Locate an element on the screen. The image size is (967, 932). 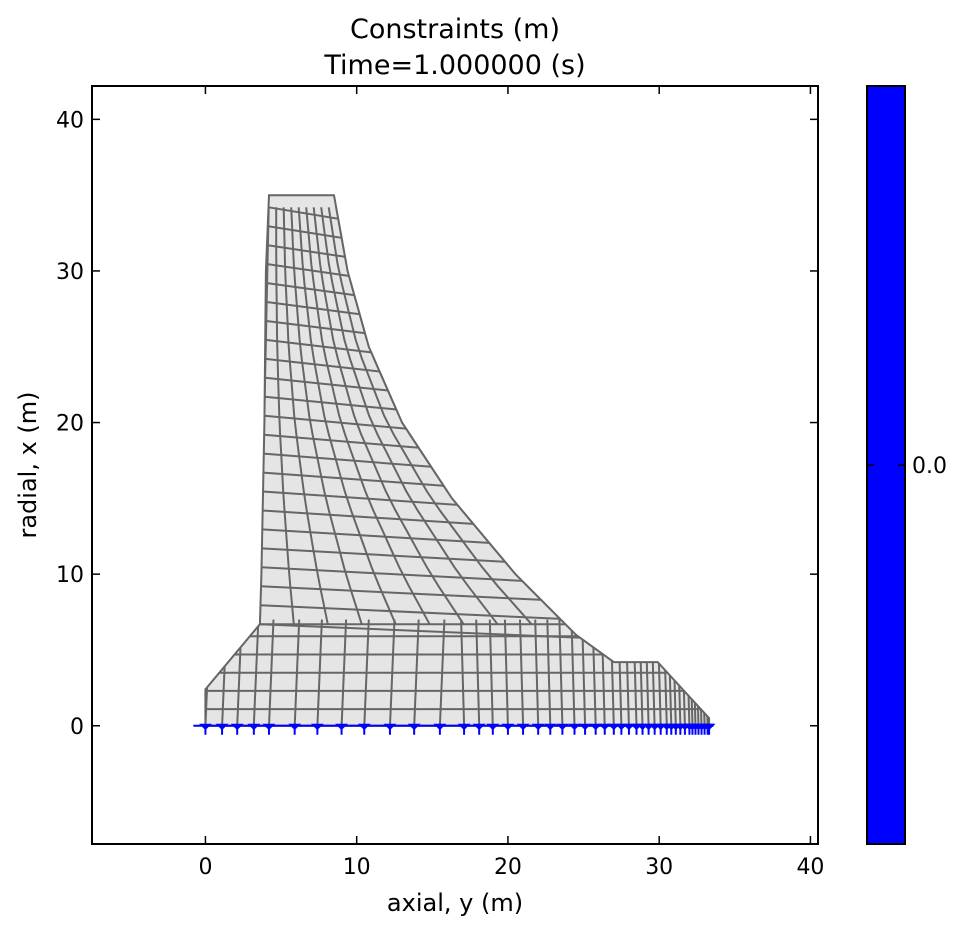
x-tick-label: 10 is located at coordinates (357, 867).